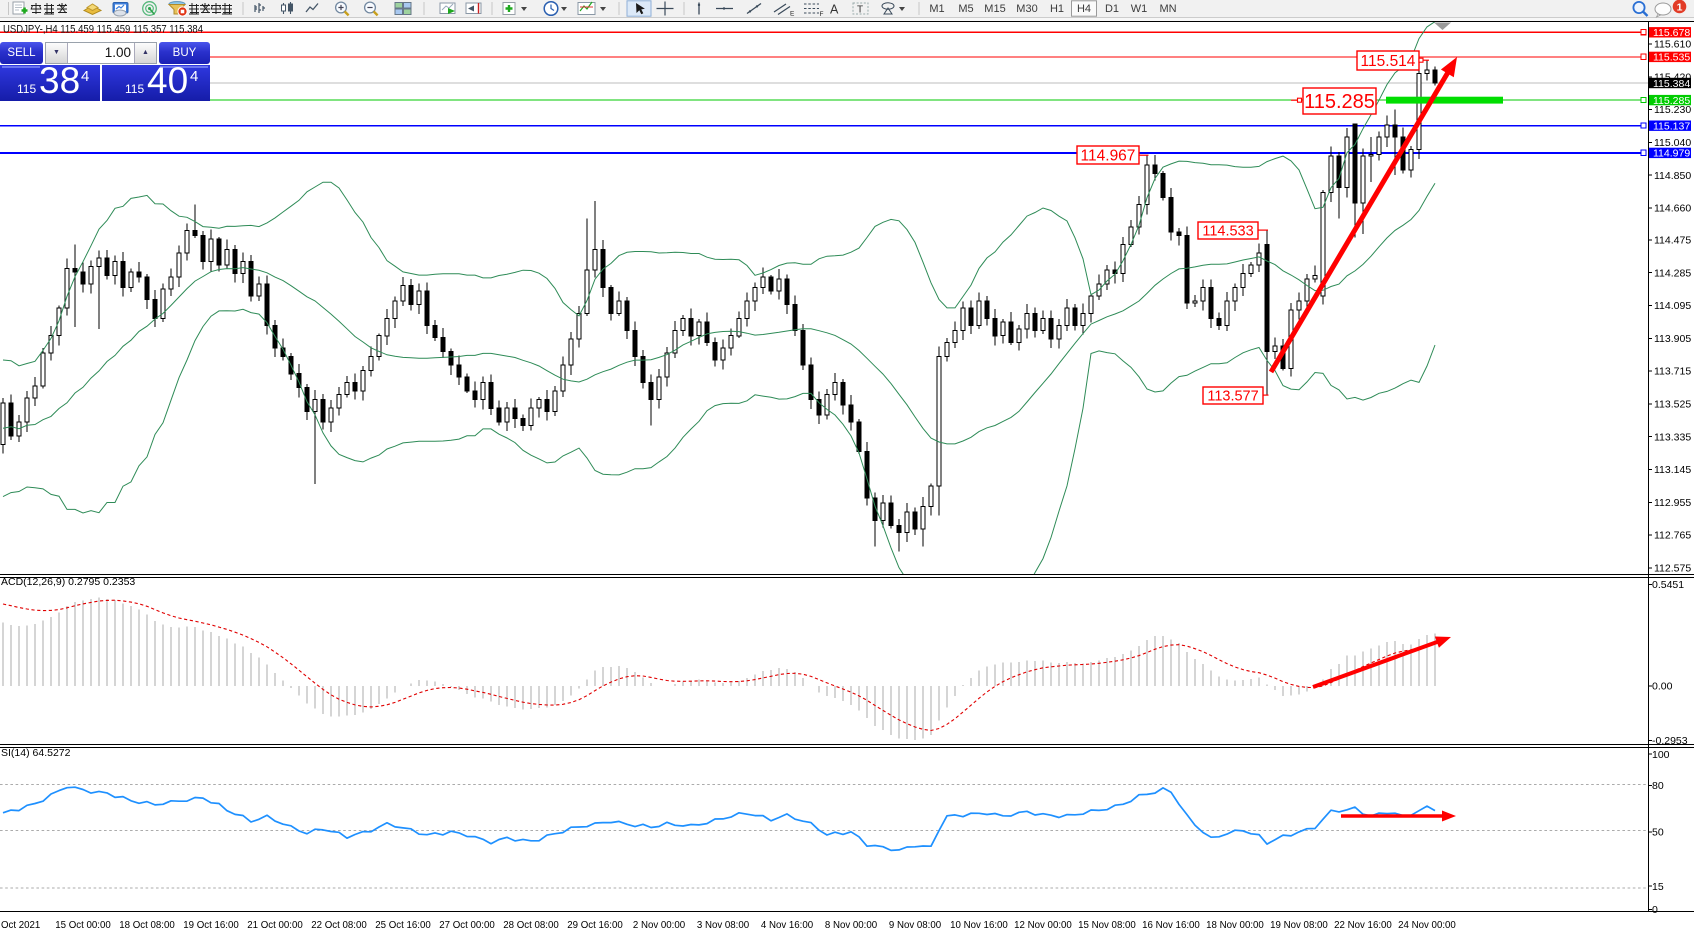  Describe the element at coordinates (275, 925) in the screenshot. I see `svg-text: 21 Oct 00:00` at that location.